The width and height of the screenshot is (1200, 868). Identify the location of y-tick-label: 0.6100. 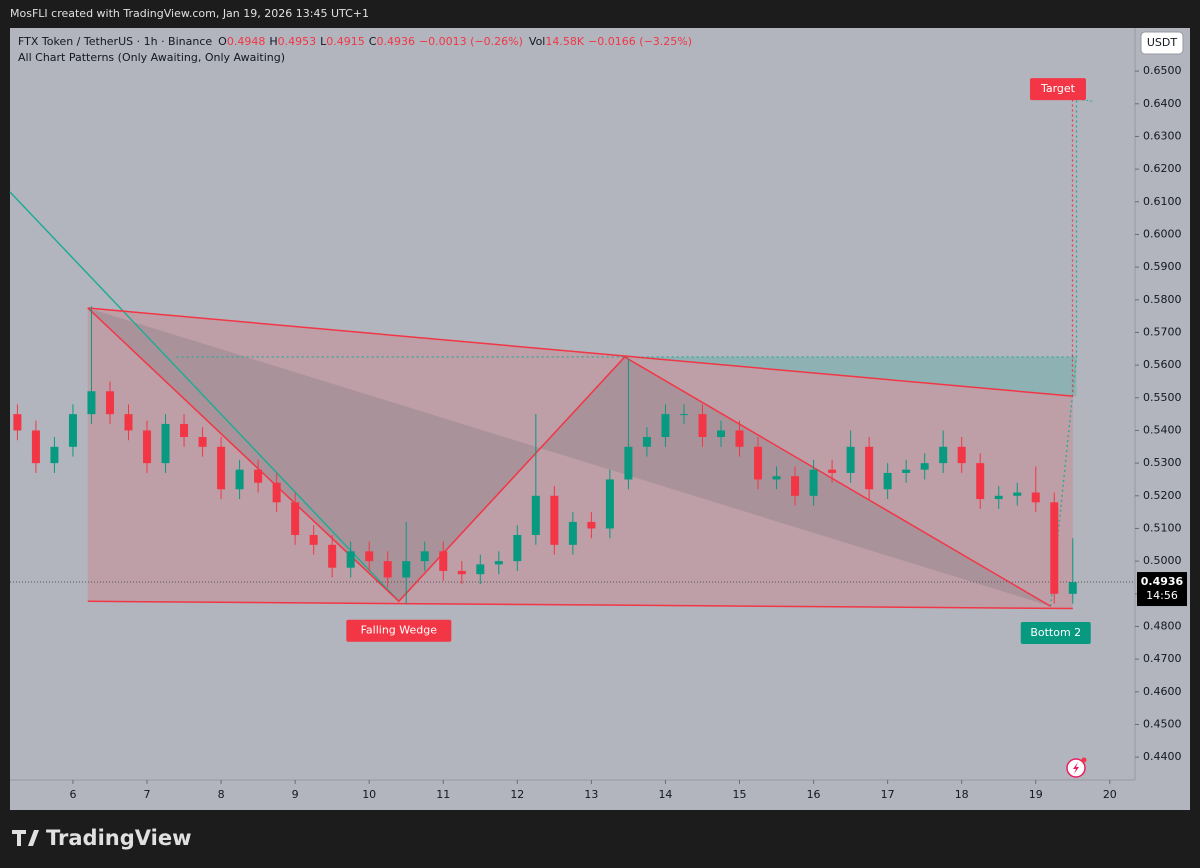
(1162, 201).